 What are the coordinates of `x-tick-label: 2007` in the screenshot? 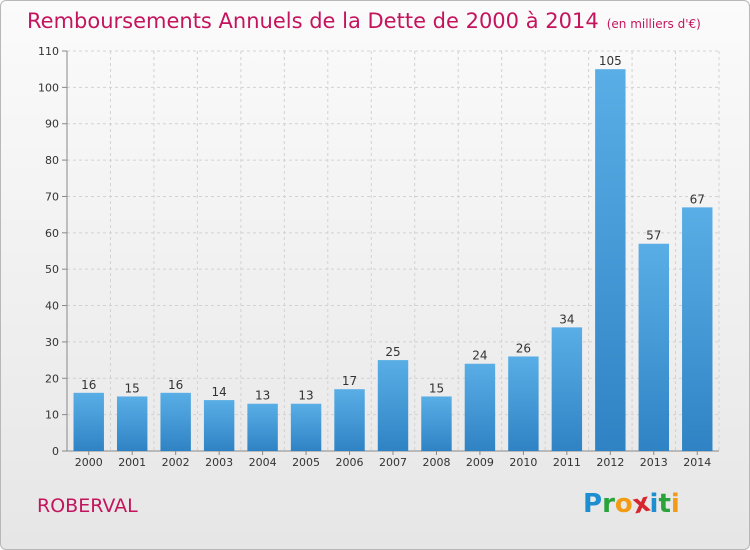 It's located at (393, 462).